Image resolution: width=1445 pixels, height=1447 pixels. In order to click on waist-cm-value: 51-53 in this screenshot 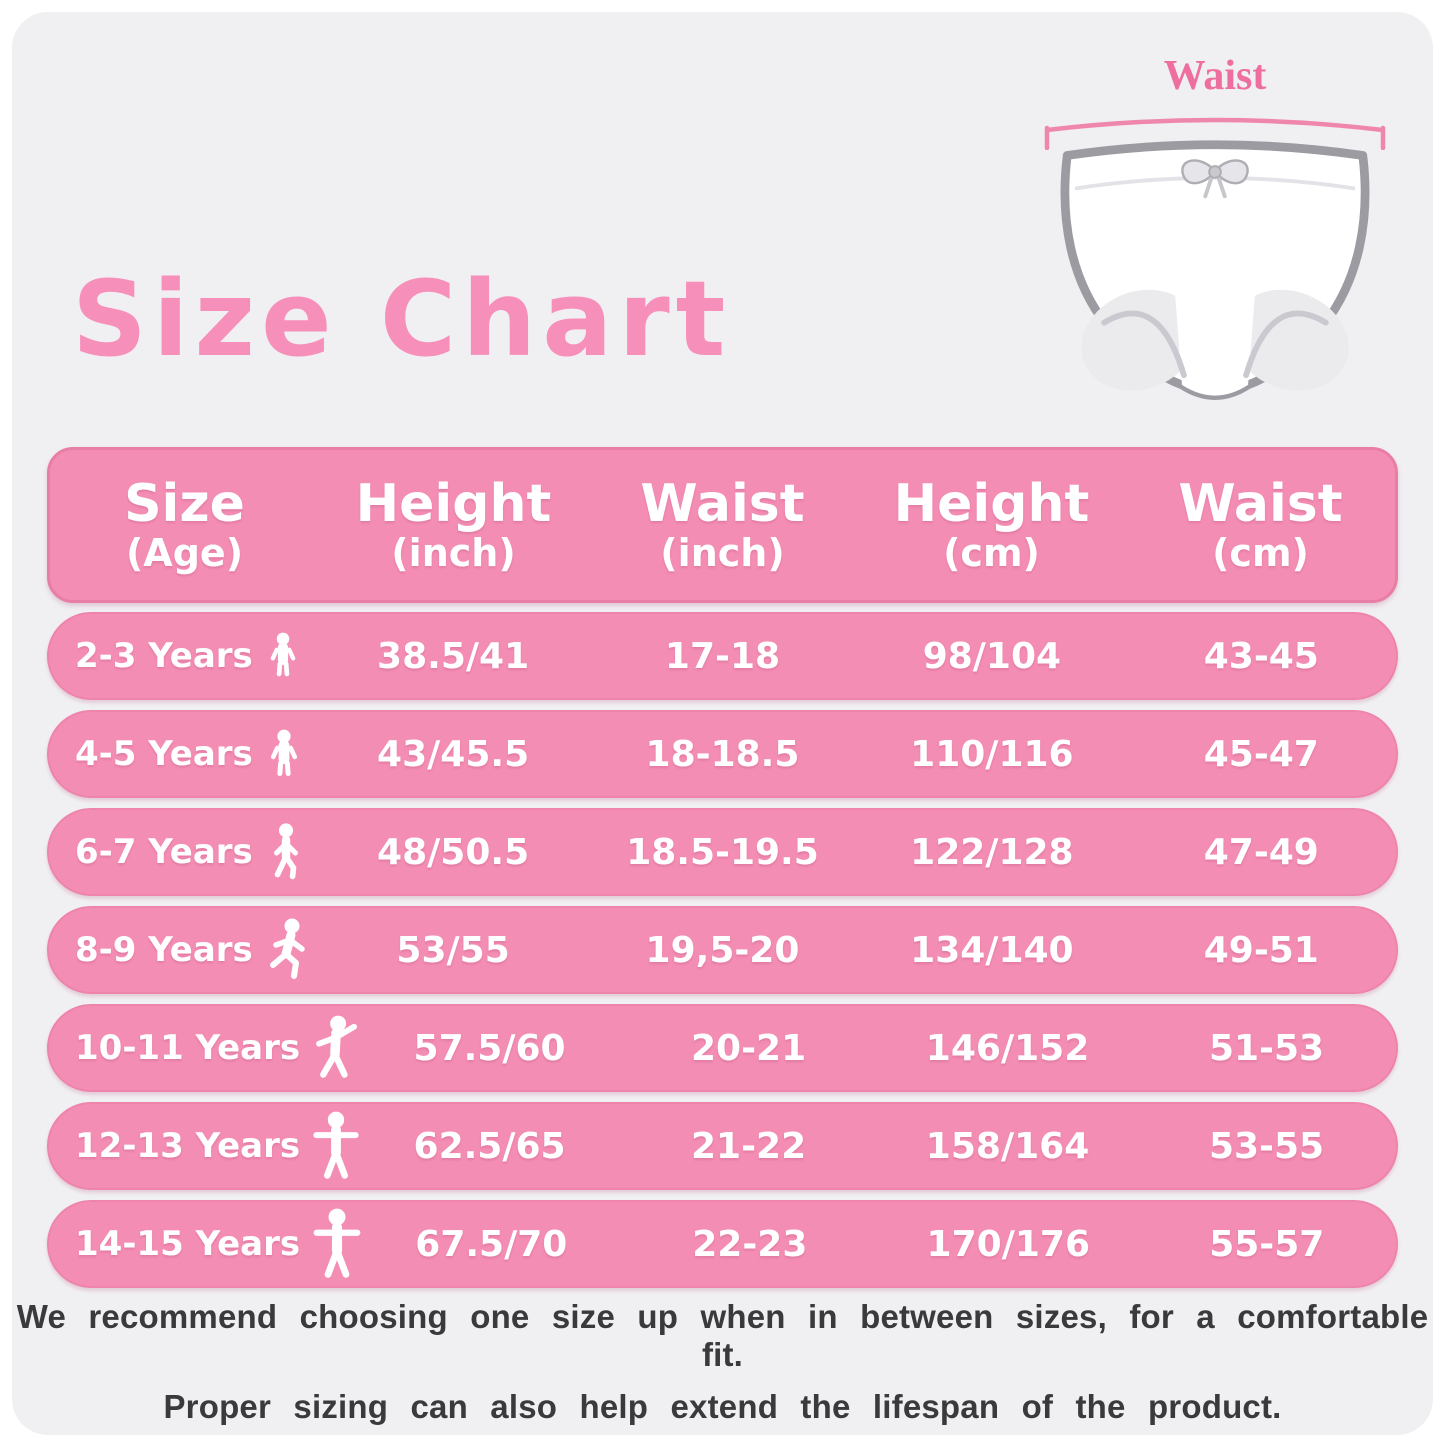, I will do `click(1266, 1048)`.